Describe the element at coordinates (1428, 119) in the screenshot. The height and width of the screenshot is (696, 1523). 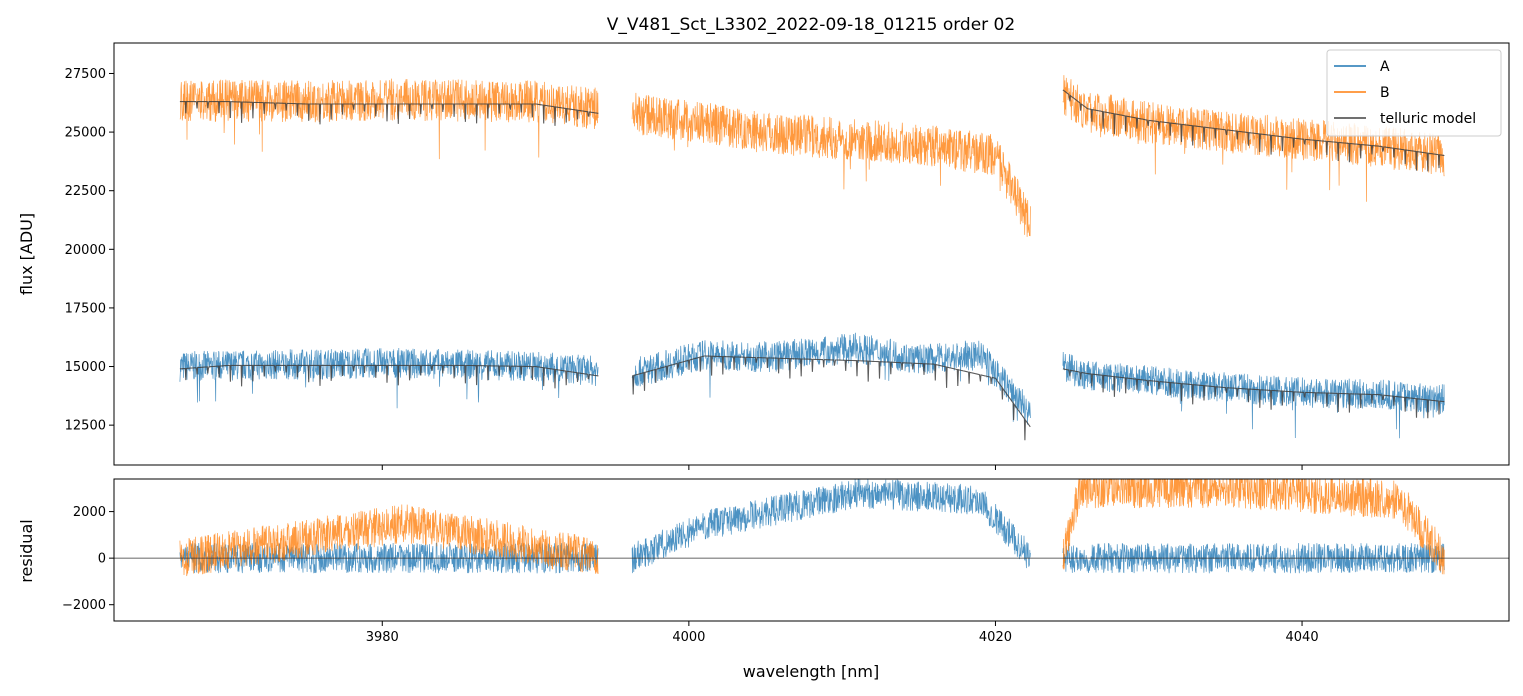
I see `legend-label-telluric: telluric model` at that location.